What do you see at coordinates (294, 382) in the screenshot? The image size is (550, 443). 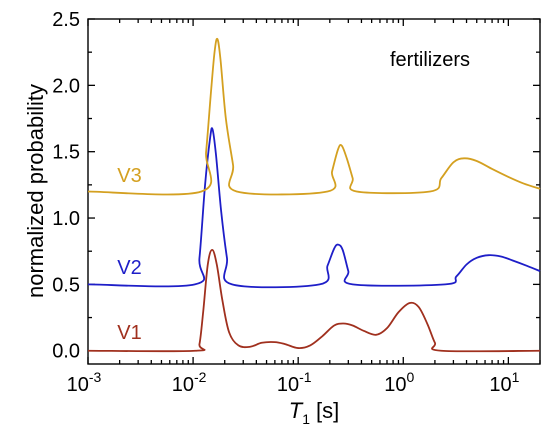 I see `x-tick-label: 10⁻¹` at bounding box center [294, 382].